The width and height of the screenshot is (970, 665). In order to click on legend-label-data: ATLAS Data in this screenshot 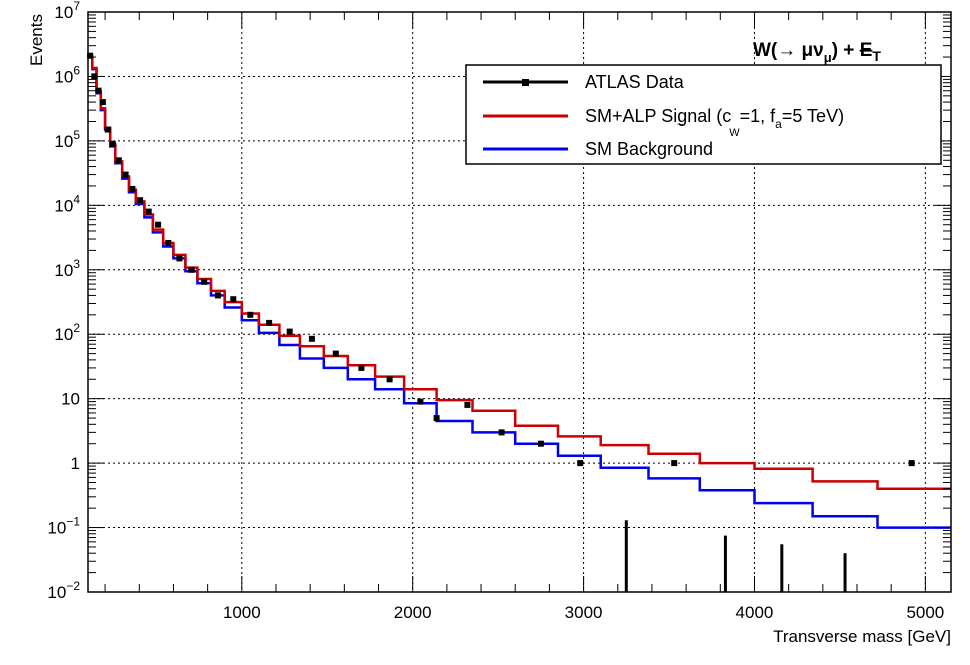, I will do `click(635, 82)`.